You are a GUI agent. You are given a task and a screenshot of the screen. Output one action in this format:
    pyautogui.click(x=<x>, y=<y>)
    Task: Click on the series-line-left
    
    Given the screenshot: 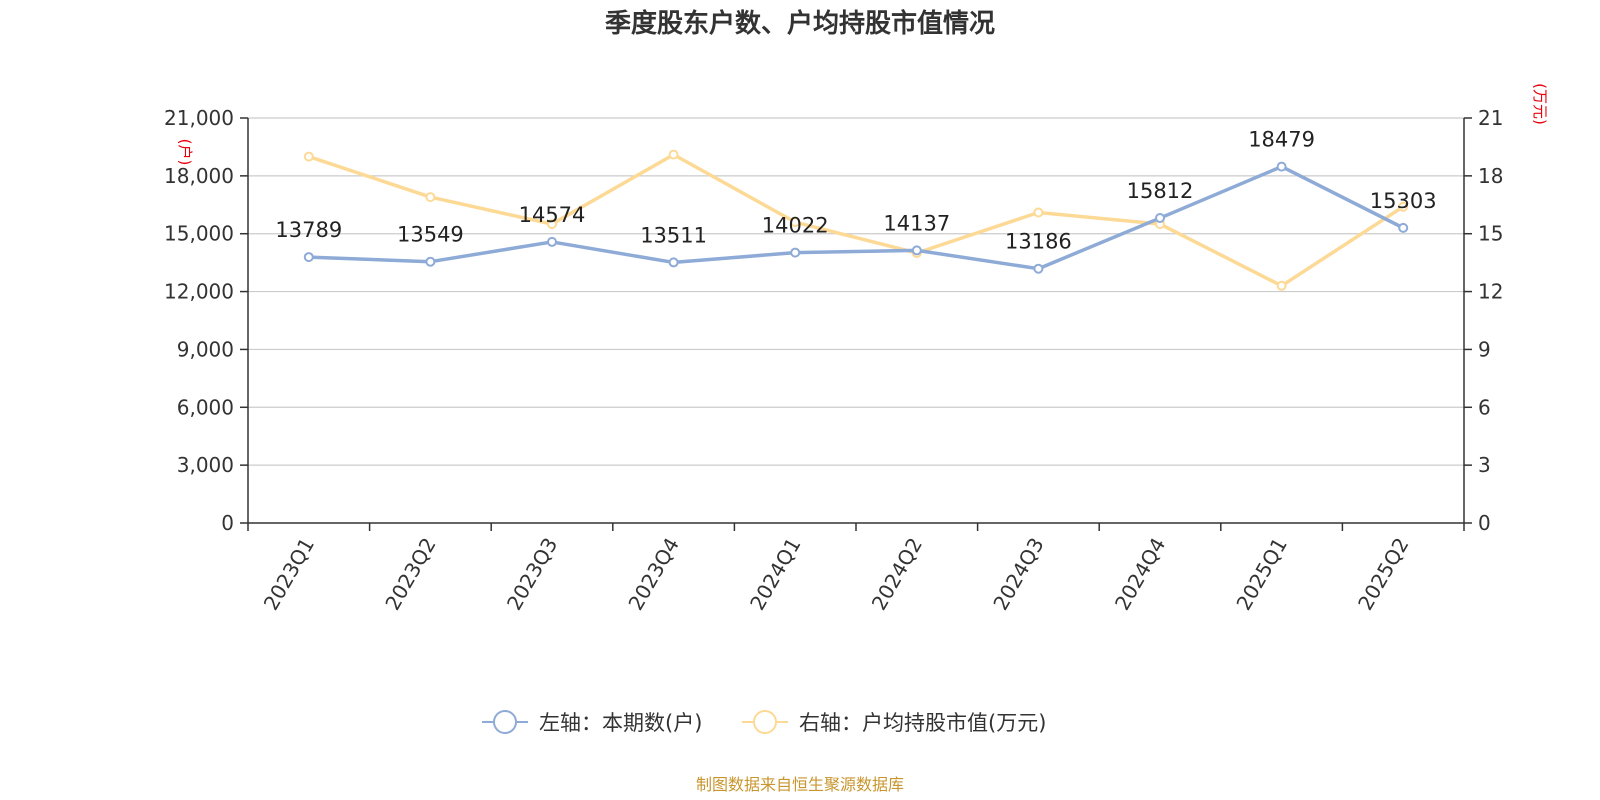 What is the action you would take?
    pyautogui.click(x=856, y=217)
    